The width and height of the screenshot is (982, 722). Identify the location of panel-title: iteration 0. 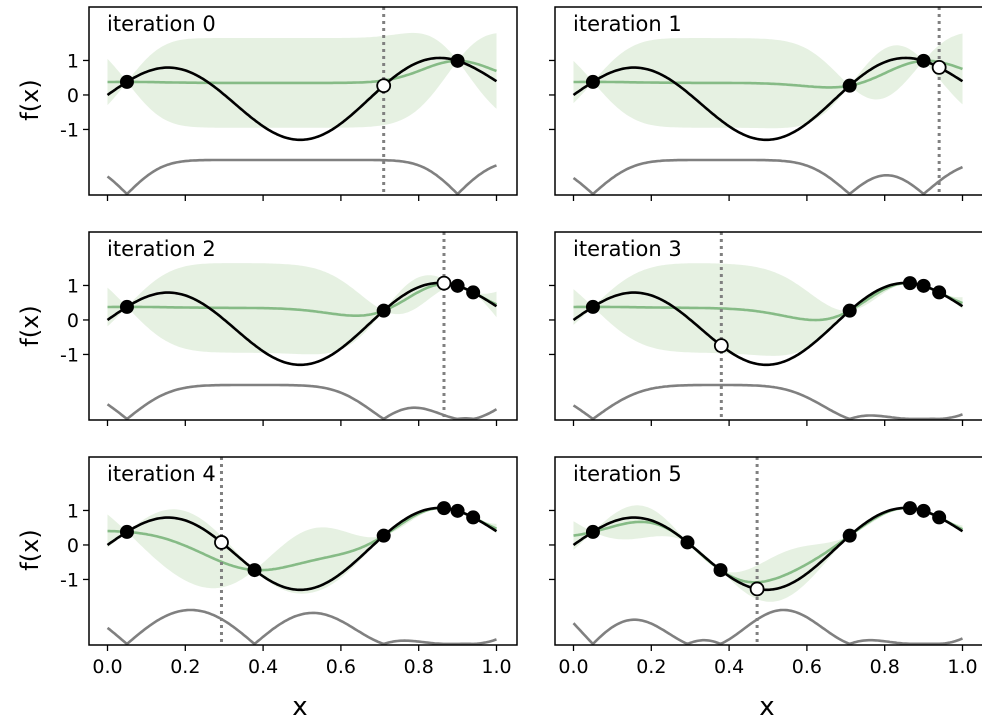
(161, 24).